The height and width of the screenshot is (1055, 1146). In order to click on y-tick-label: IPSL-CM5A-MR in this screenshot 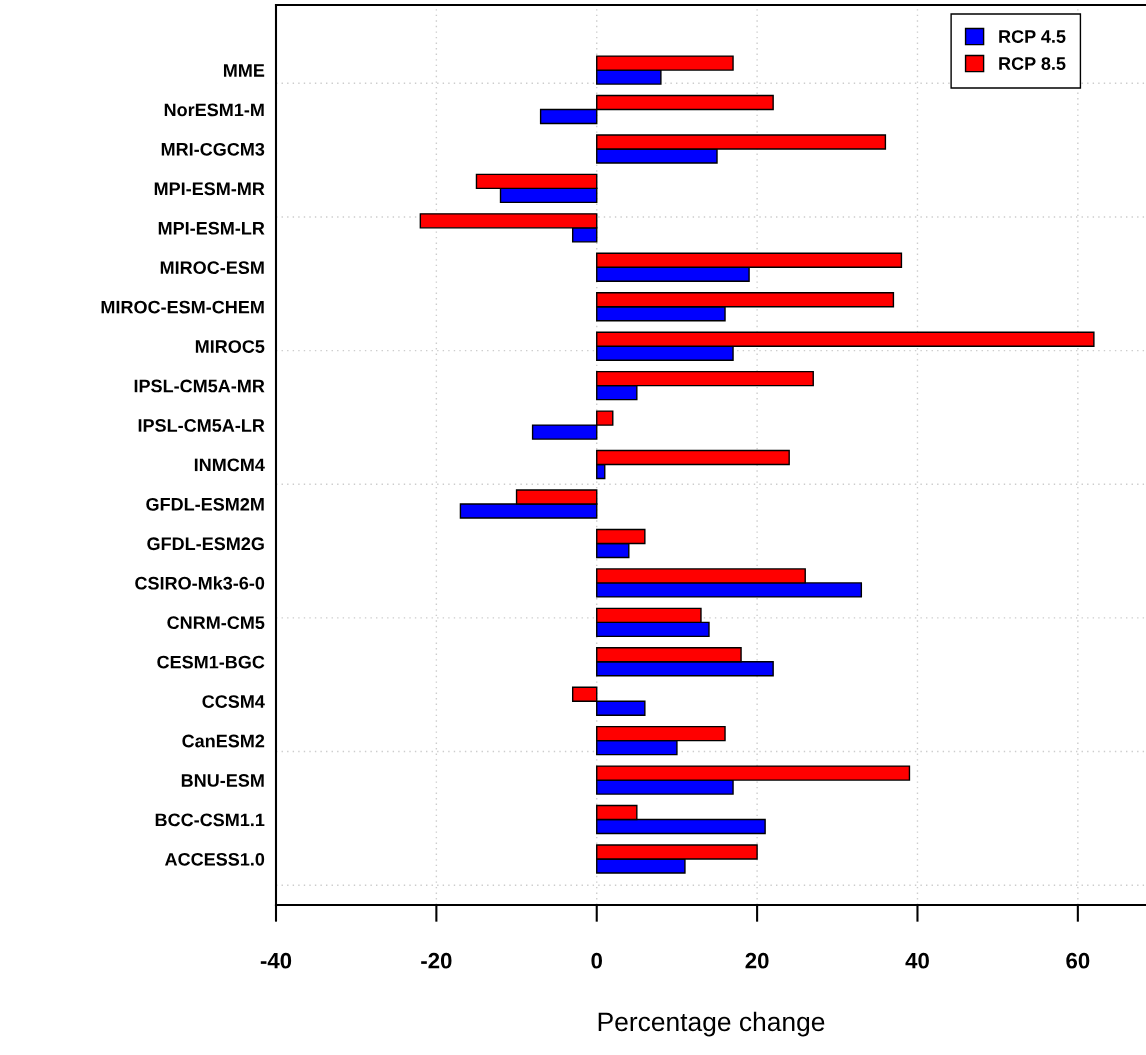, I will do `click(199, 386)`.